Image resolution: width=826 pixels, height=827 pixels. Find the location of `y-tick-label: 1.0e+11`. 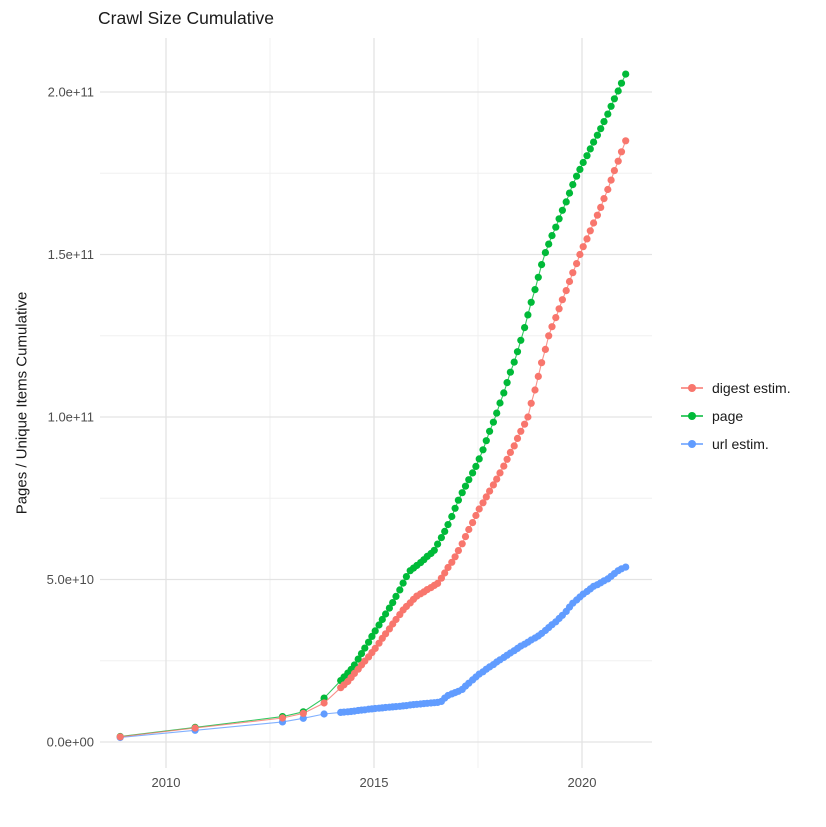

y-tick-label: 1.0e+11 is located at coordinates (71, 417).